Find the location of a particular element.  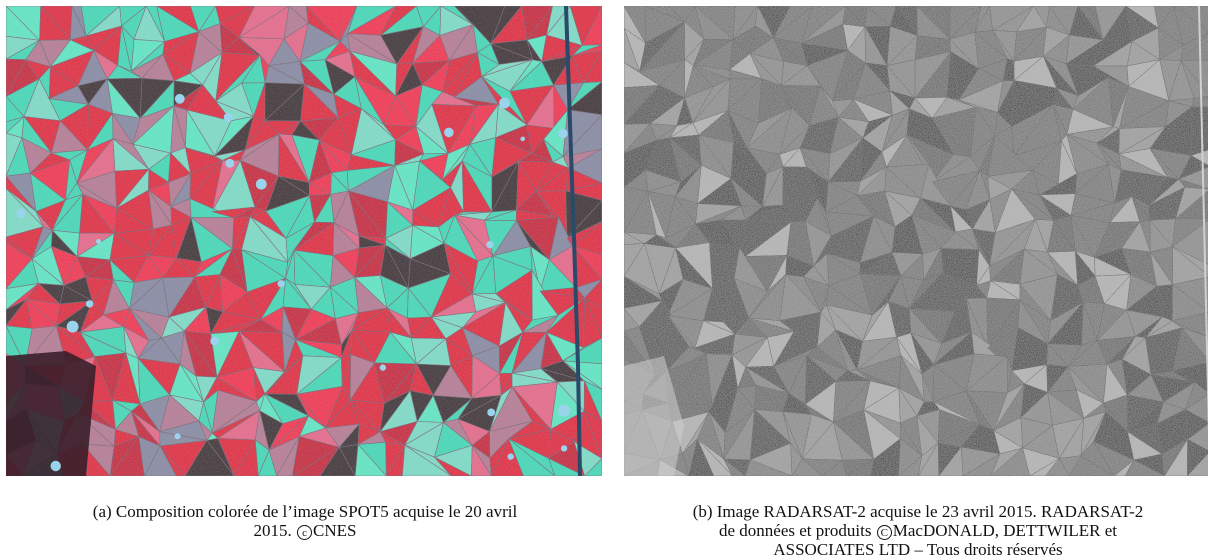

caption-a-line2: 2015. c CNES is located at coordinates (305, 530).